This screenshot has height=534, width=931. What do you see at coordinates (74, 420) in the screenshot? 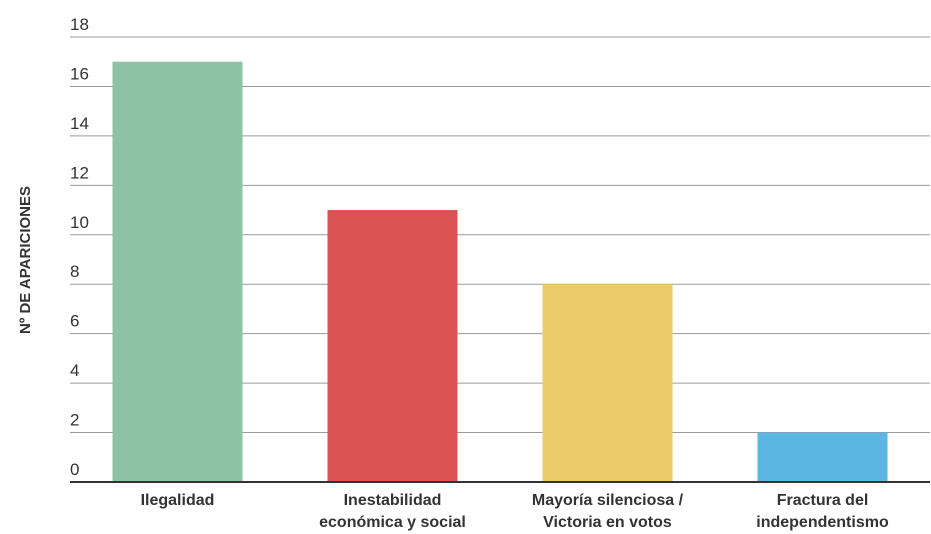
I see `y-tick-label: 2` at bounding box center [74, 420].